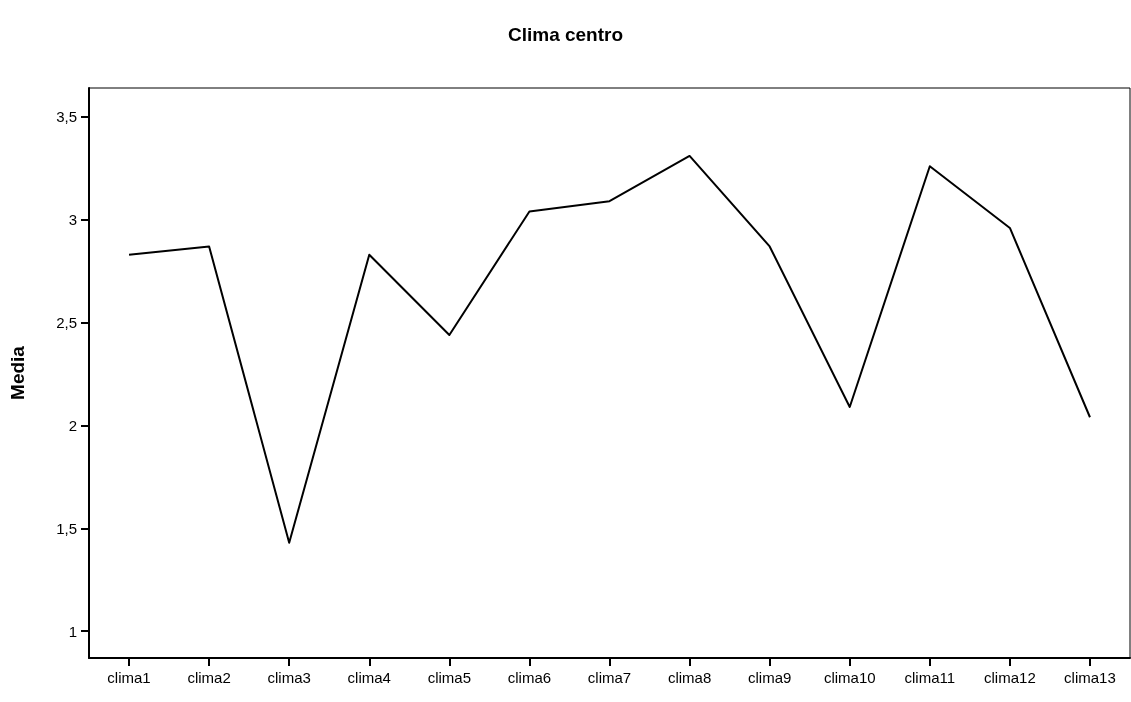  I want to click on y-tick-label: 3,5, so click(66, 117).